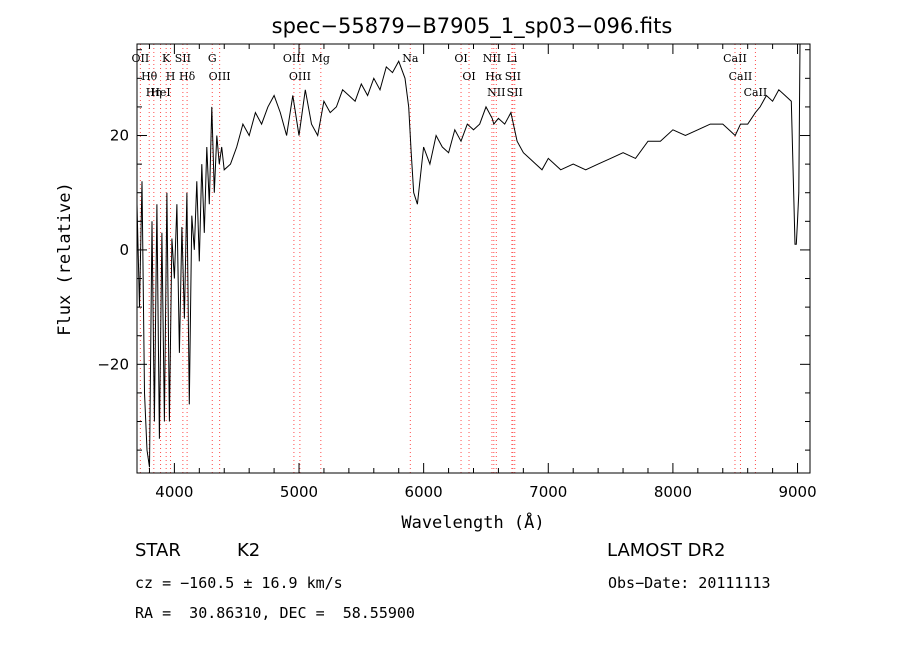 This screenshot has height=650, width=900. What do you see at coordinates (212, 58) in the screenshot?
I see `line-marker-label: G` at bounding box center [212, 58].